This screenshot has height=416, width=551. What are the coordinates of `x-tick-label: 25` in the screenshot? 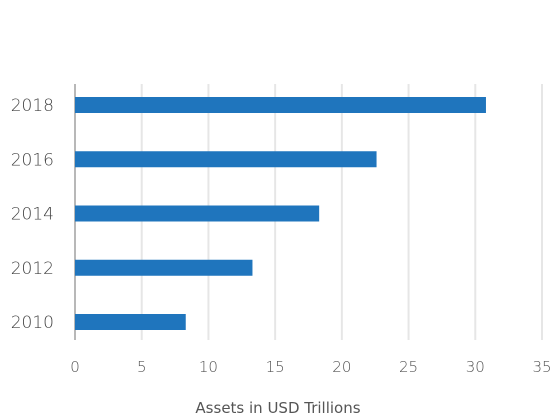 It's located at (408, 367).